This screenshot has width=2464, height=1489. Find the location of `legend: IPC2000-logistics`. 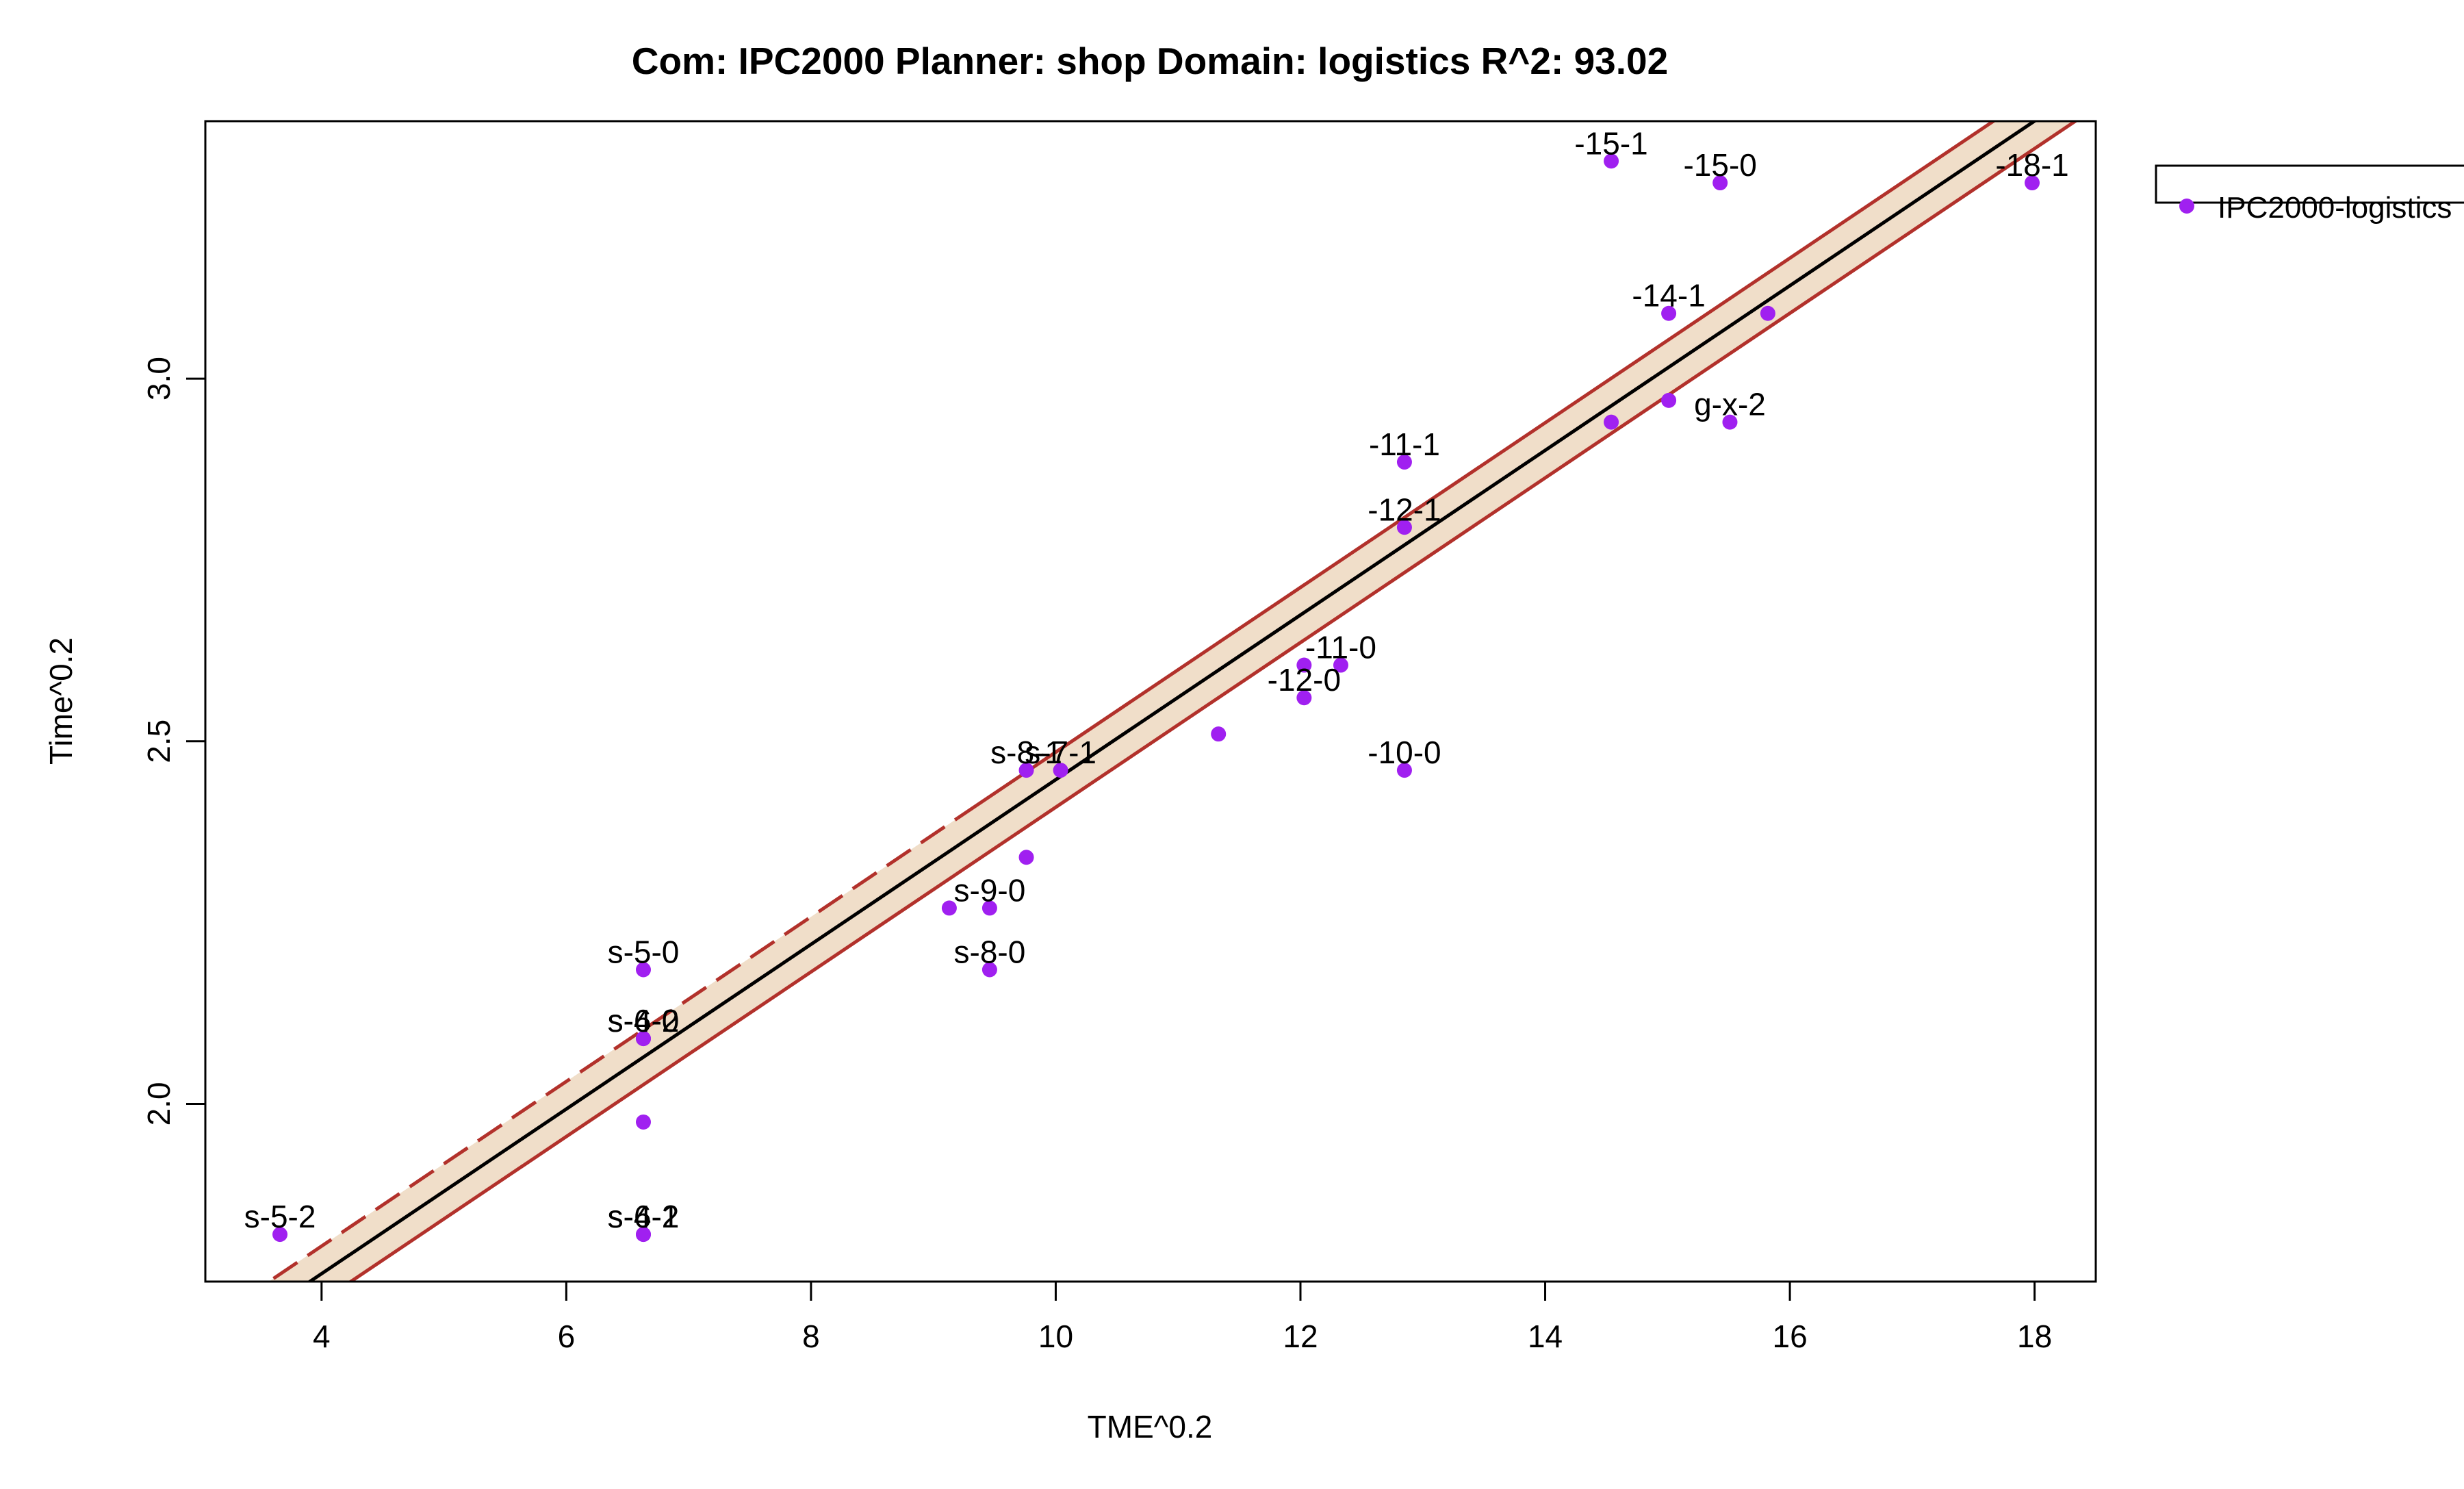

legend: IPC2000-logistics is located at coordinates (2309, 194).